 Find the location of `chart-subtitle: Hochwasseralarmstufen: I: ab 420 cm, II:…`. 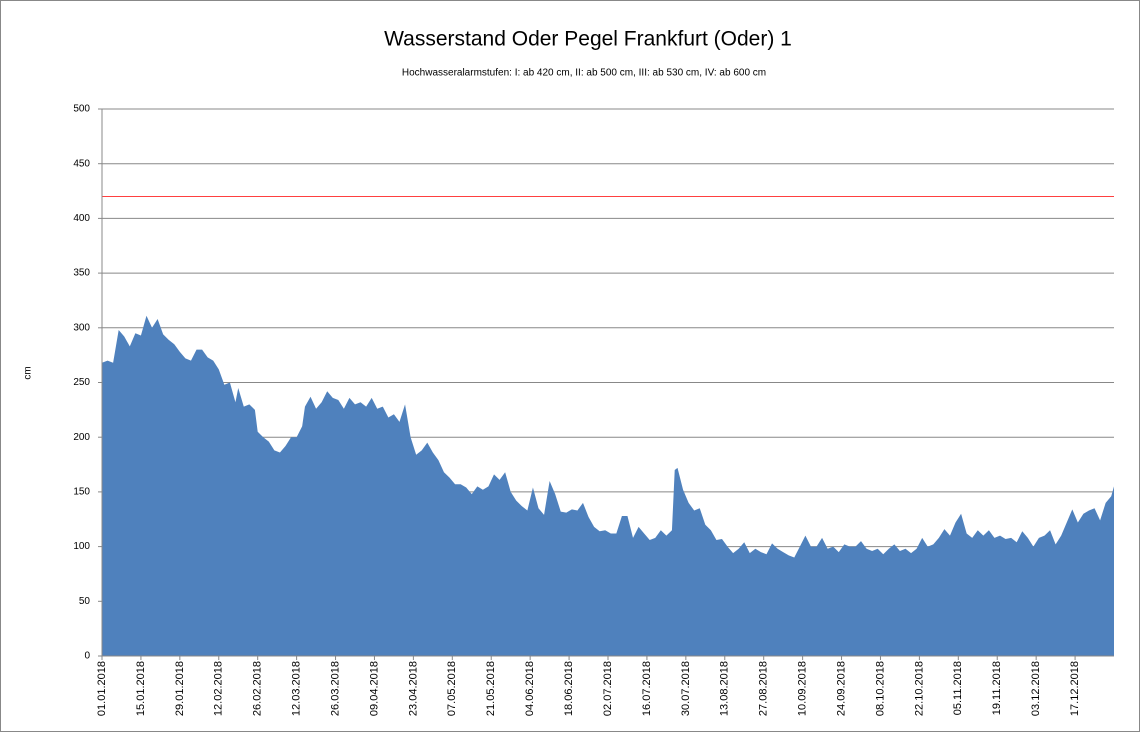

chart-subtitle: Hochwasseralarmstufen: I: ab 420 cm, II:… is located at coordinates (584, 73).